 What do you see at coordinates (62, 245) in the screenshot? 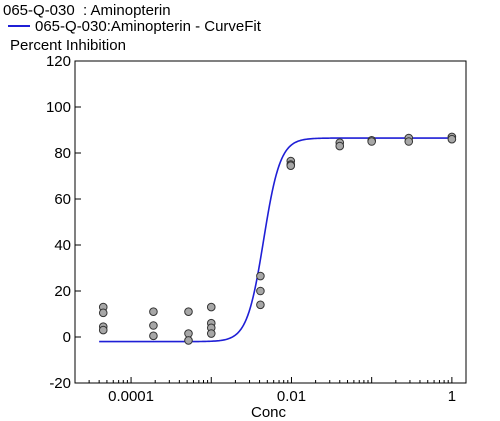
I see `y-tick-label: 40` at bounding box center [62, 245].